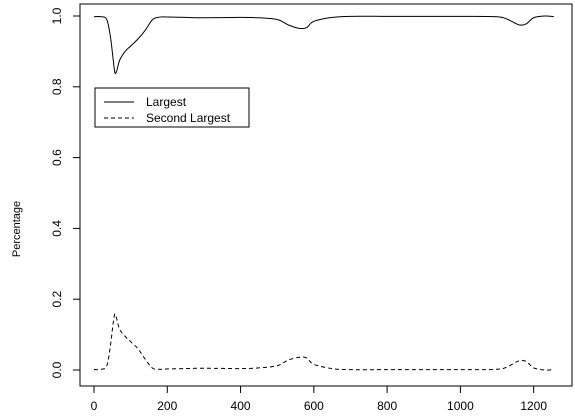 This screenshot has height=418, width=575. What do you see at coordinates (57, 15) in the screenshot?
I see `y-tick-label: 1.0` at bounding box center [57, 15].